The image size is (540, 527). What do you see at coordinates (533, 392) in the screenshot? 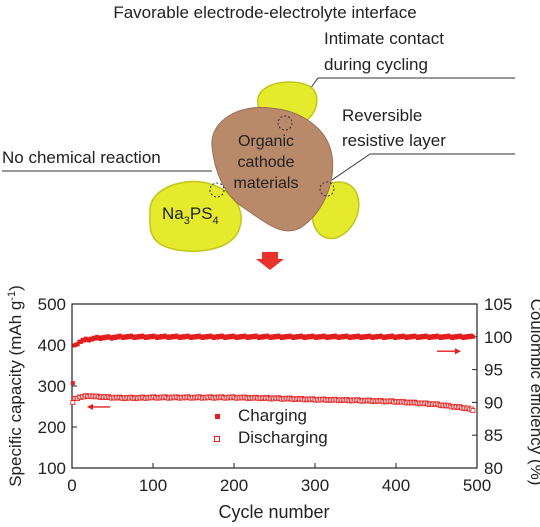
I see `y-axis-right-label: Coulombic efficiency (%)` at bounding box center [533, 392].